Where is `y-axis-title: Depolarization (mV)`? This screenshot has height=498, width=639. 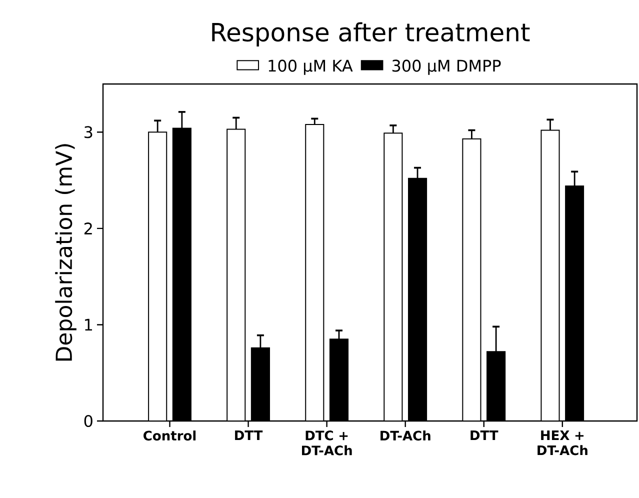
y-axis-title: Depolarization (mV) is located at coordinates (65, 252).